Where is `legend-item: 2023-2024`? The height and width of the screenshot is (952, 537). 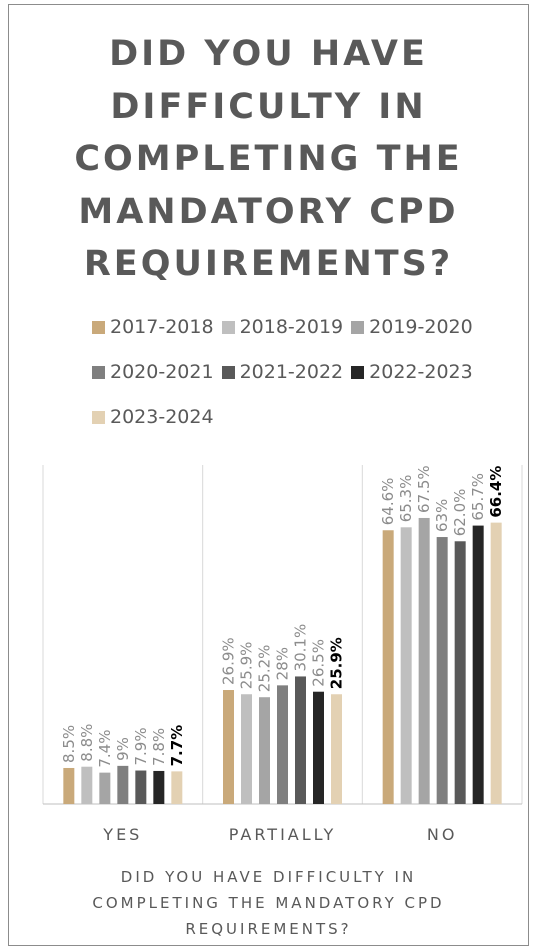
legend-item: 2023-2024 is located at coordinates (153, 417).